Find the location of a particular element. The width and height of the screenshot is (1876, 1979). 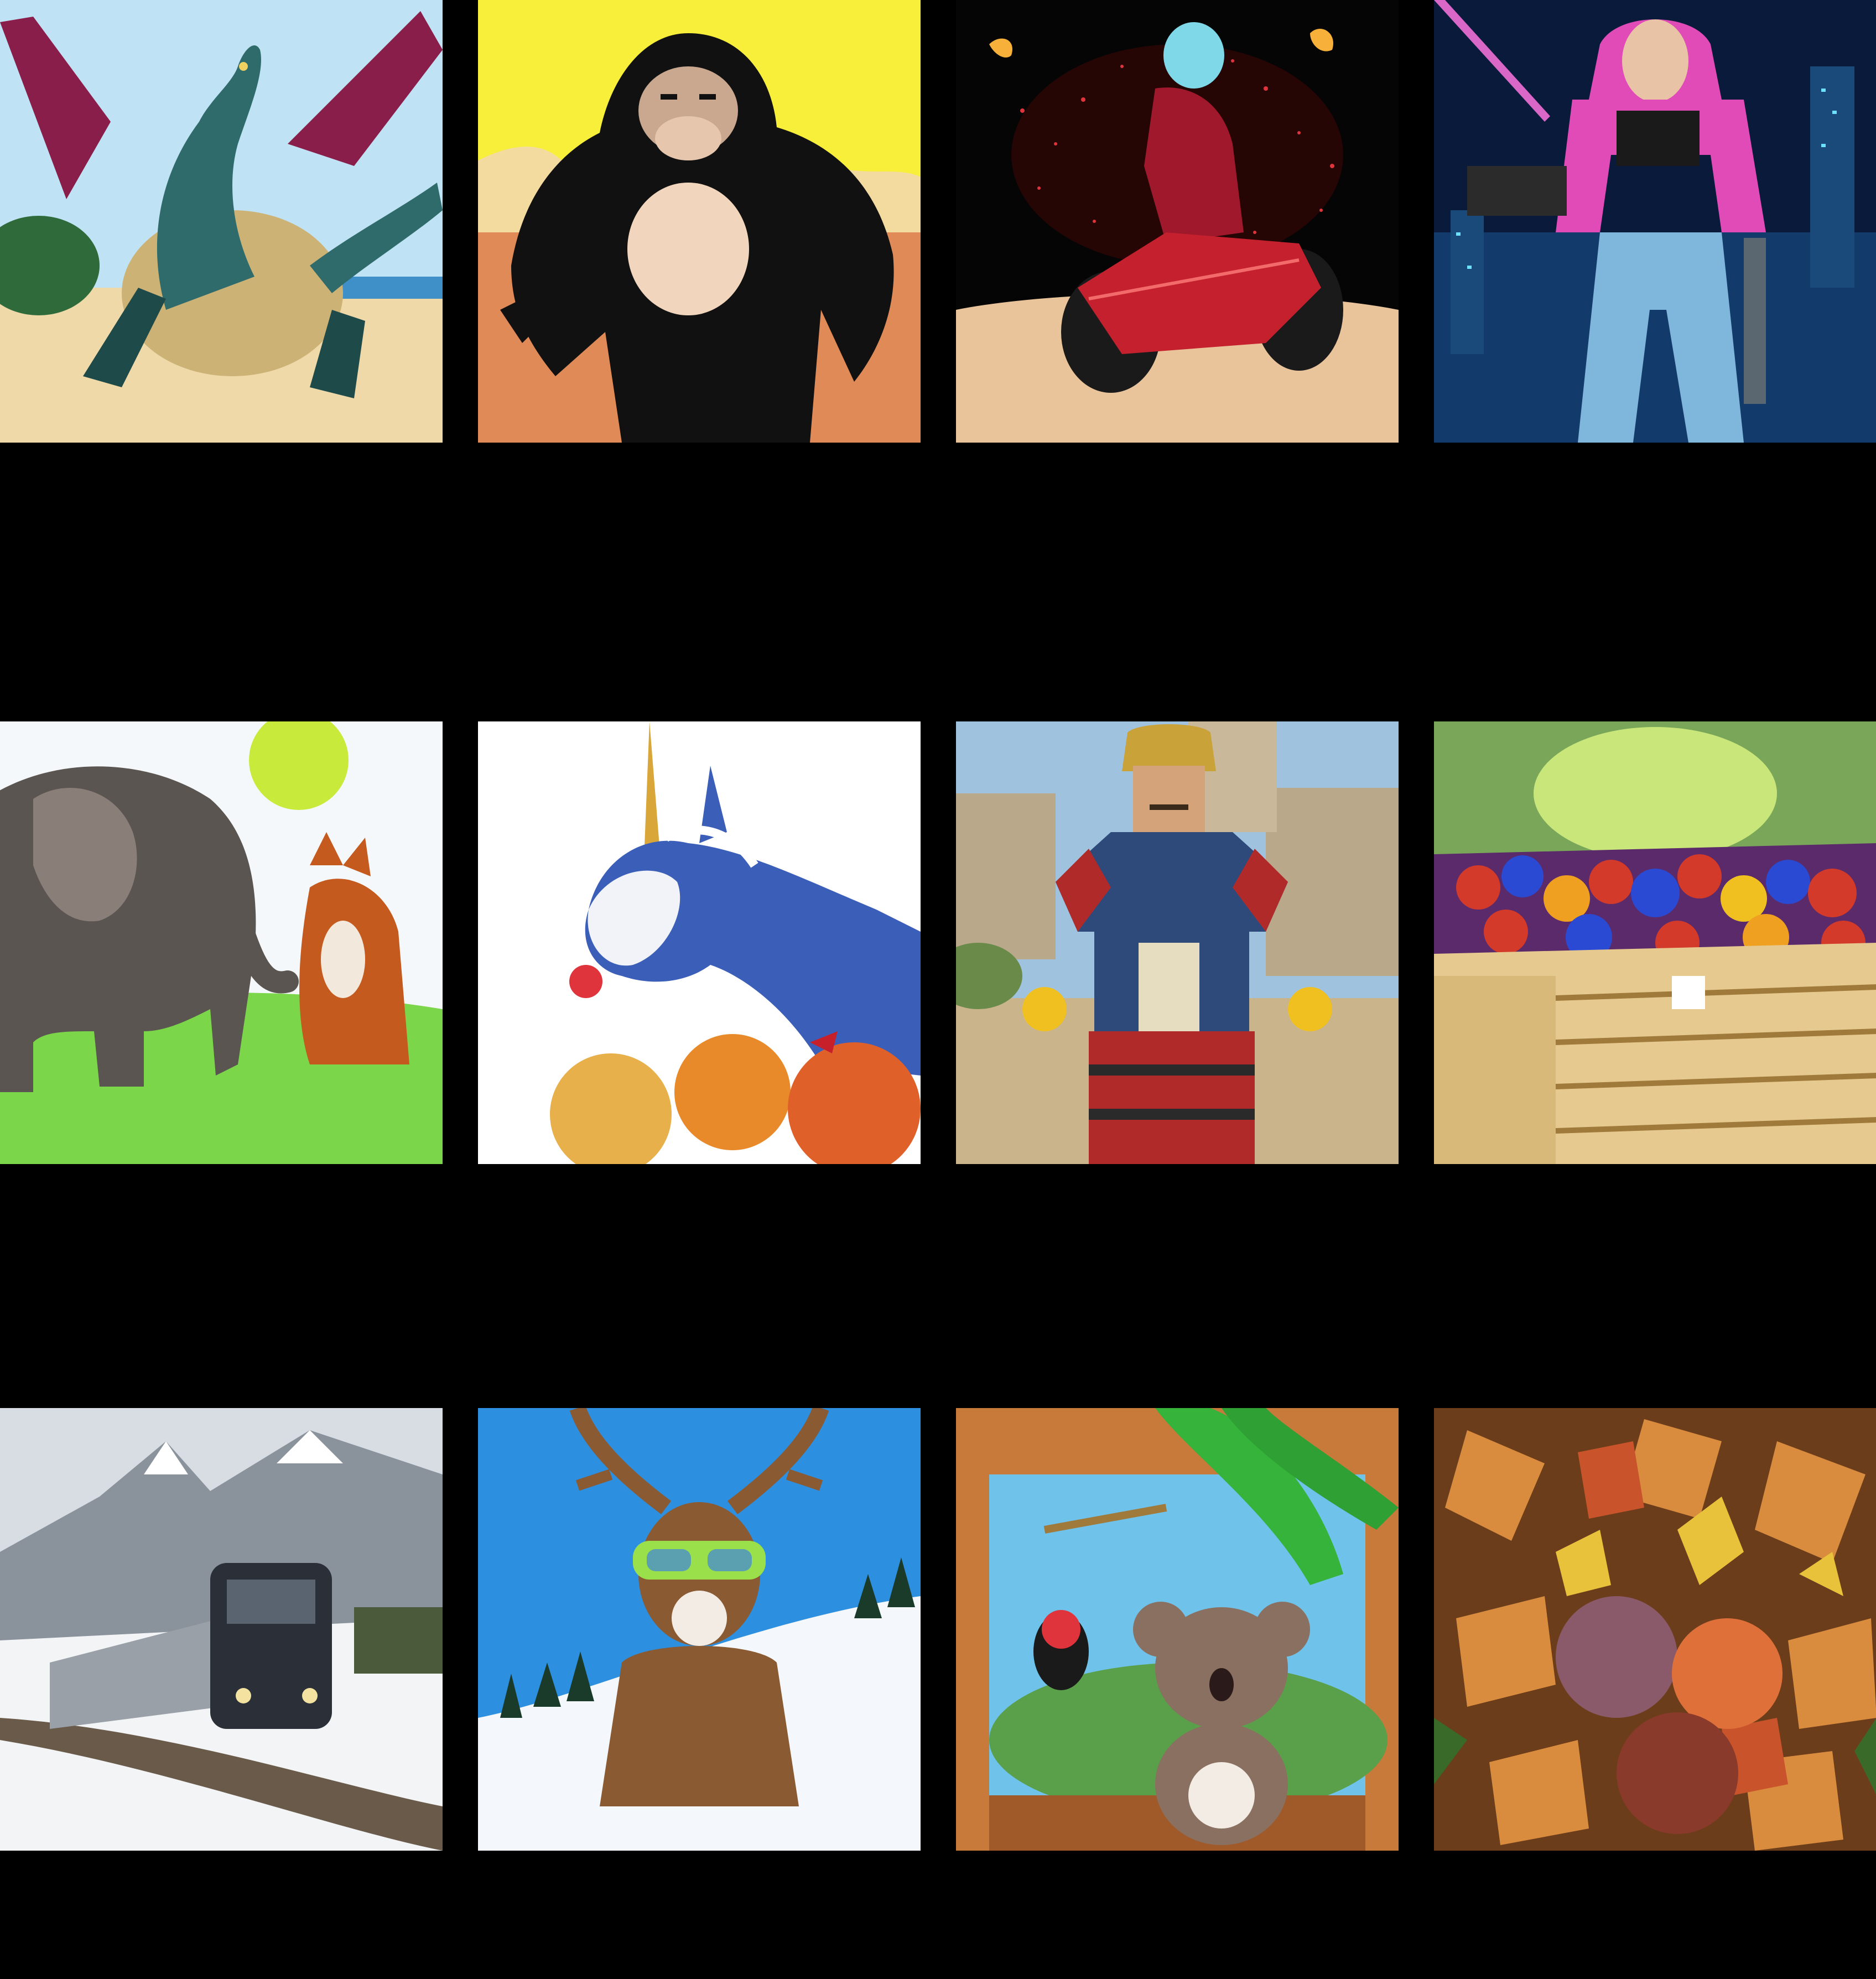

image-tile-berries is located at coordinates (1655, 942).